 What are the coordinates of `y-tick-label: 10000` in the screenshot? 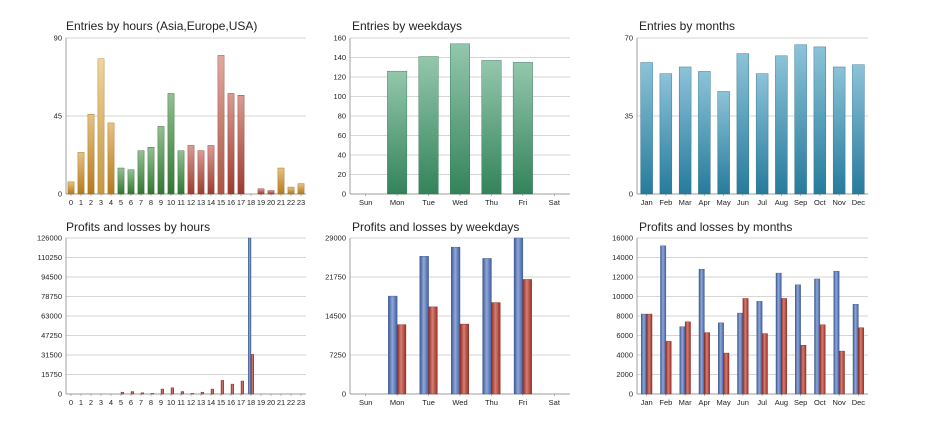 It's located at (622, 296).